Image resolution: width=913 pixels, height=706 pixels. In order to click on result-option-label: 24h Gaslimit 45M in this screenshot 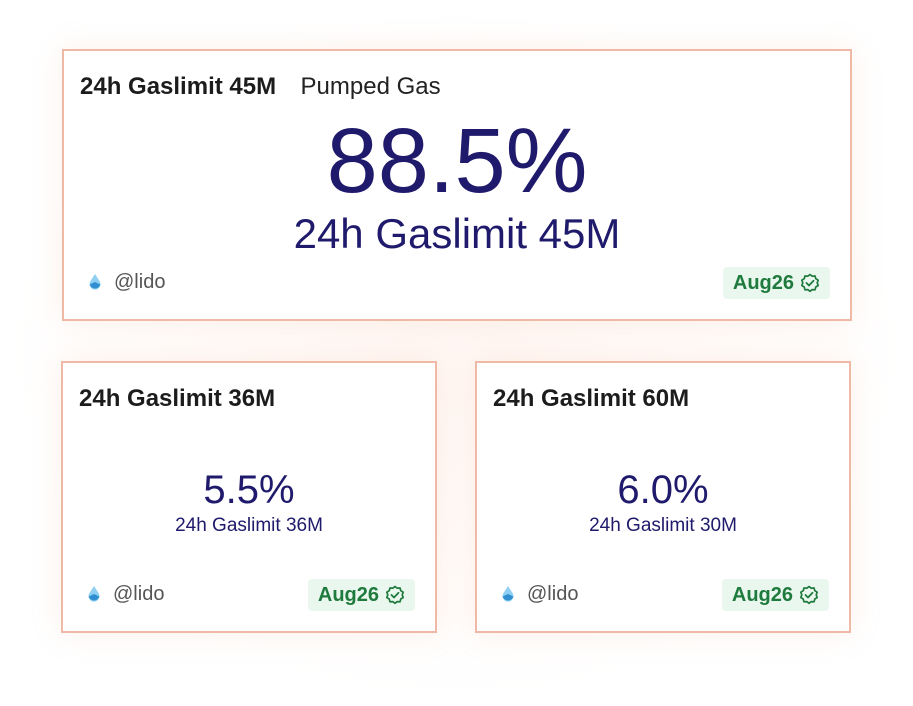, I will do `click(457, 233)`.